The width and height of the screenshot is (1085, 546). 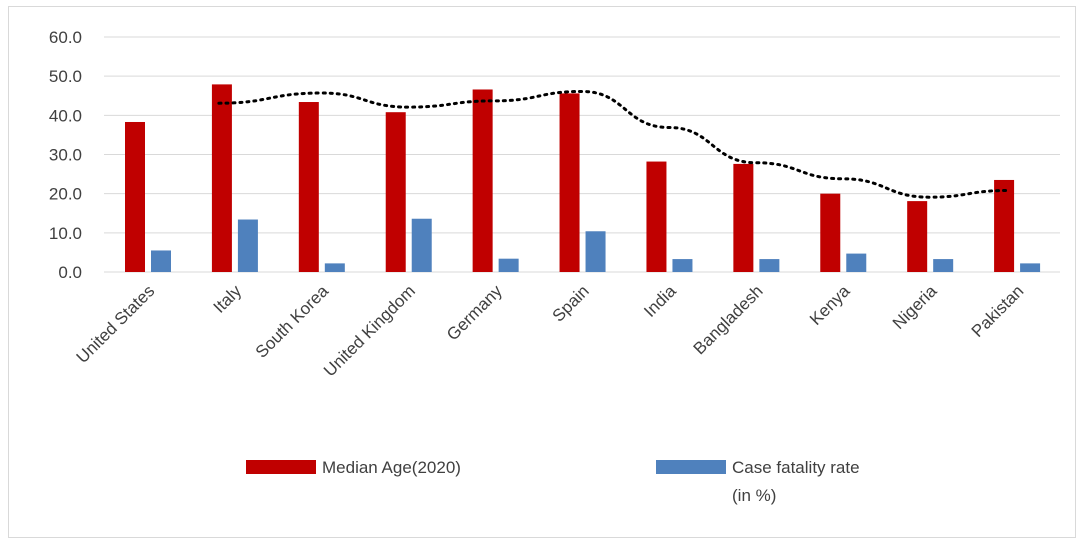 What do you see at coordinates (769, 265) in the screenshot?
I see `bar-case-fatality-bangladesh` at bounding box center [769, 265].